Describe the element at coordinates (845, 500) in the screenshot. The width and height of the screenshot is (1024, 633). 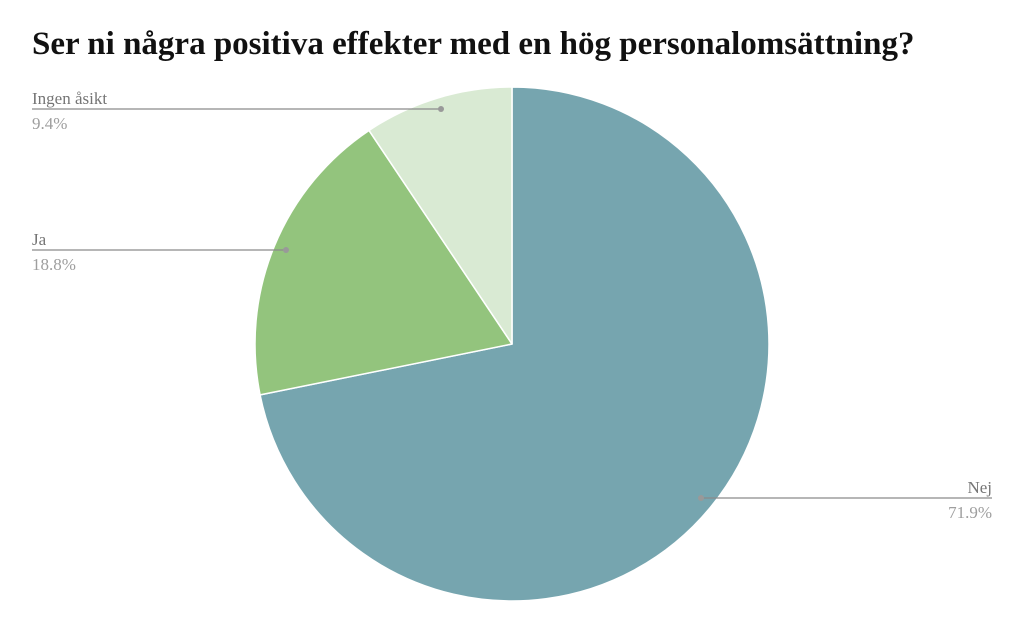
I see `slice-label-nej: Nej 71.9%` at that location.